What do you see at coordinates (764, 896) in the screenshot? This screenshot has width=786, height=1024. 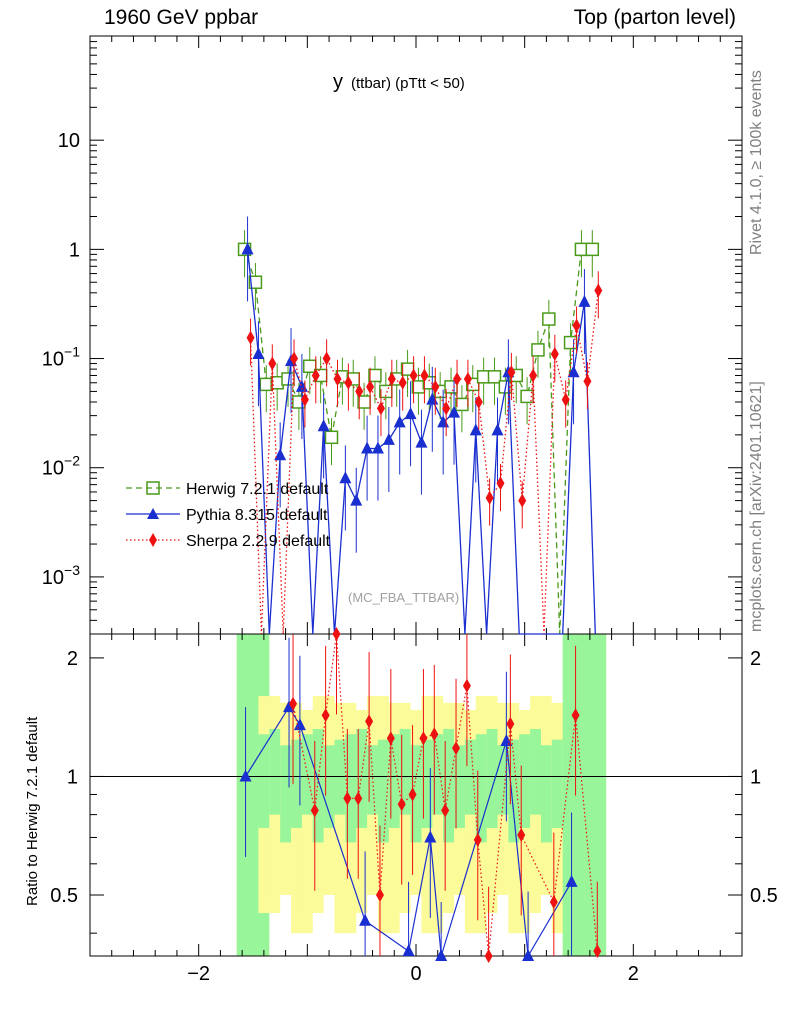 I see `ratio-y-tick-label-right: 0.5` at bounding box center [764, 896].